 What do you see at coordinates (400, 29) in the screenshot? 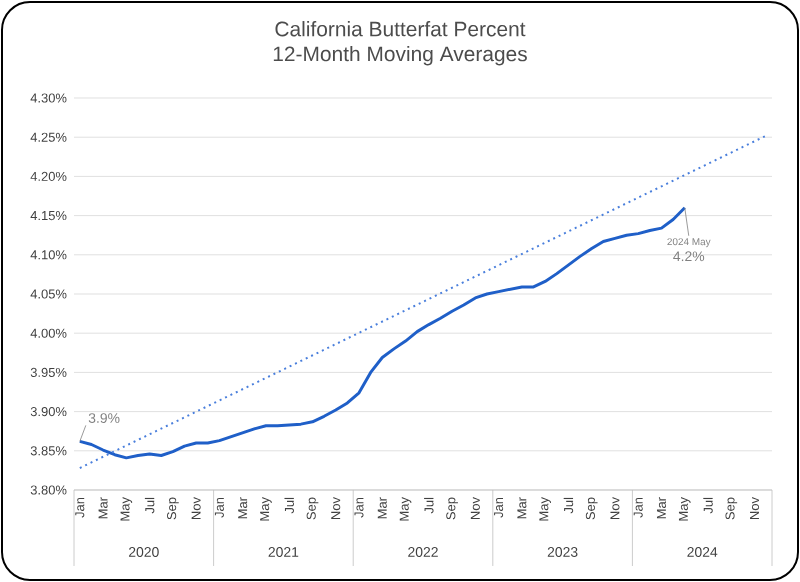
I see `chart-title: California Butterfat Percent` at bounding box center [400, 29].